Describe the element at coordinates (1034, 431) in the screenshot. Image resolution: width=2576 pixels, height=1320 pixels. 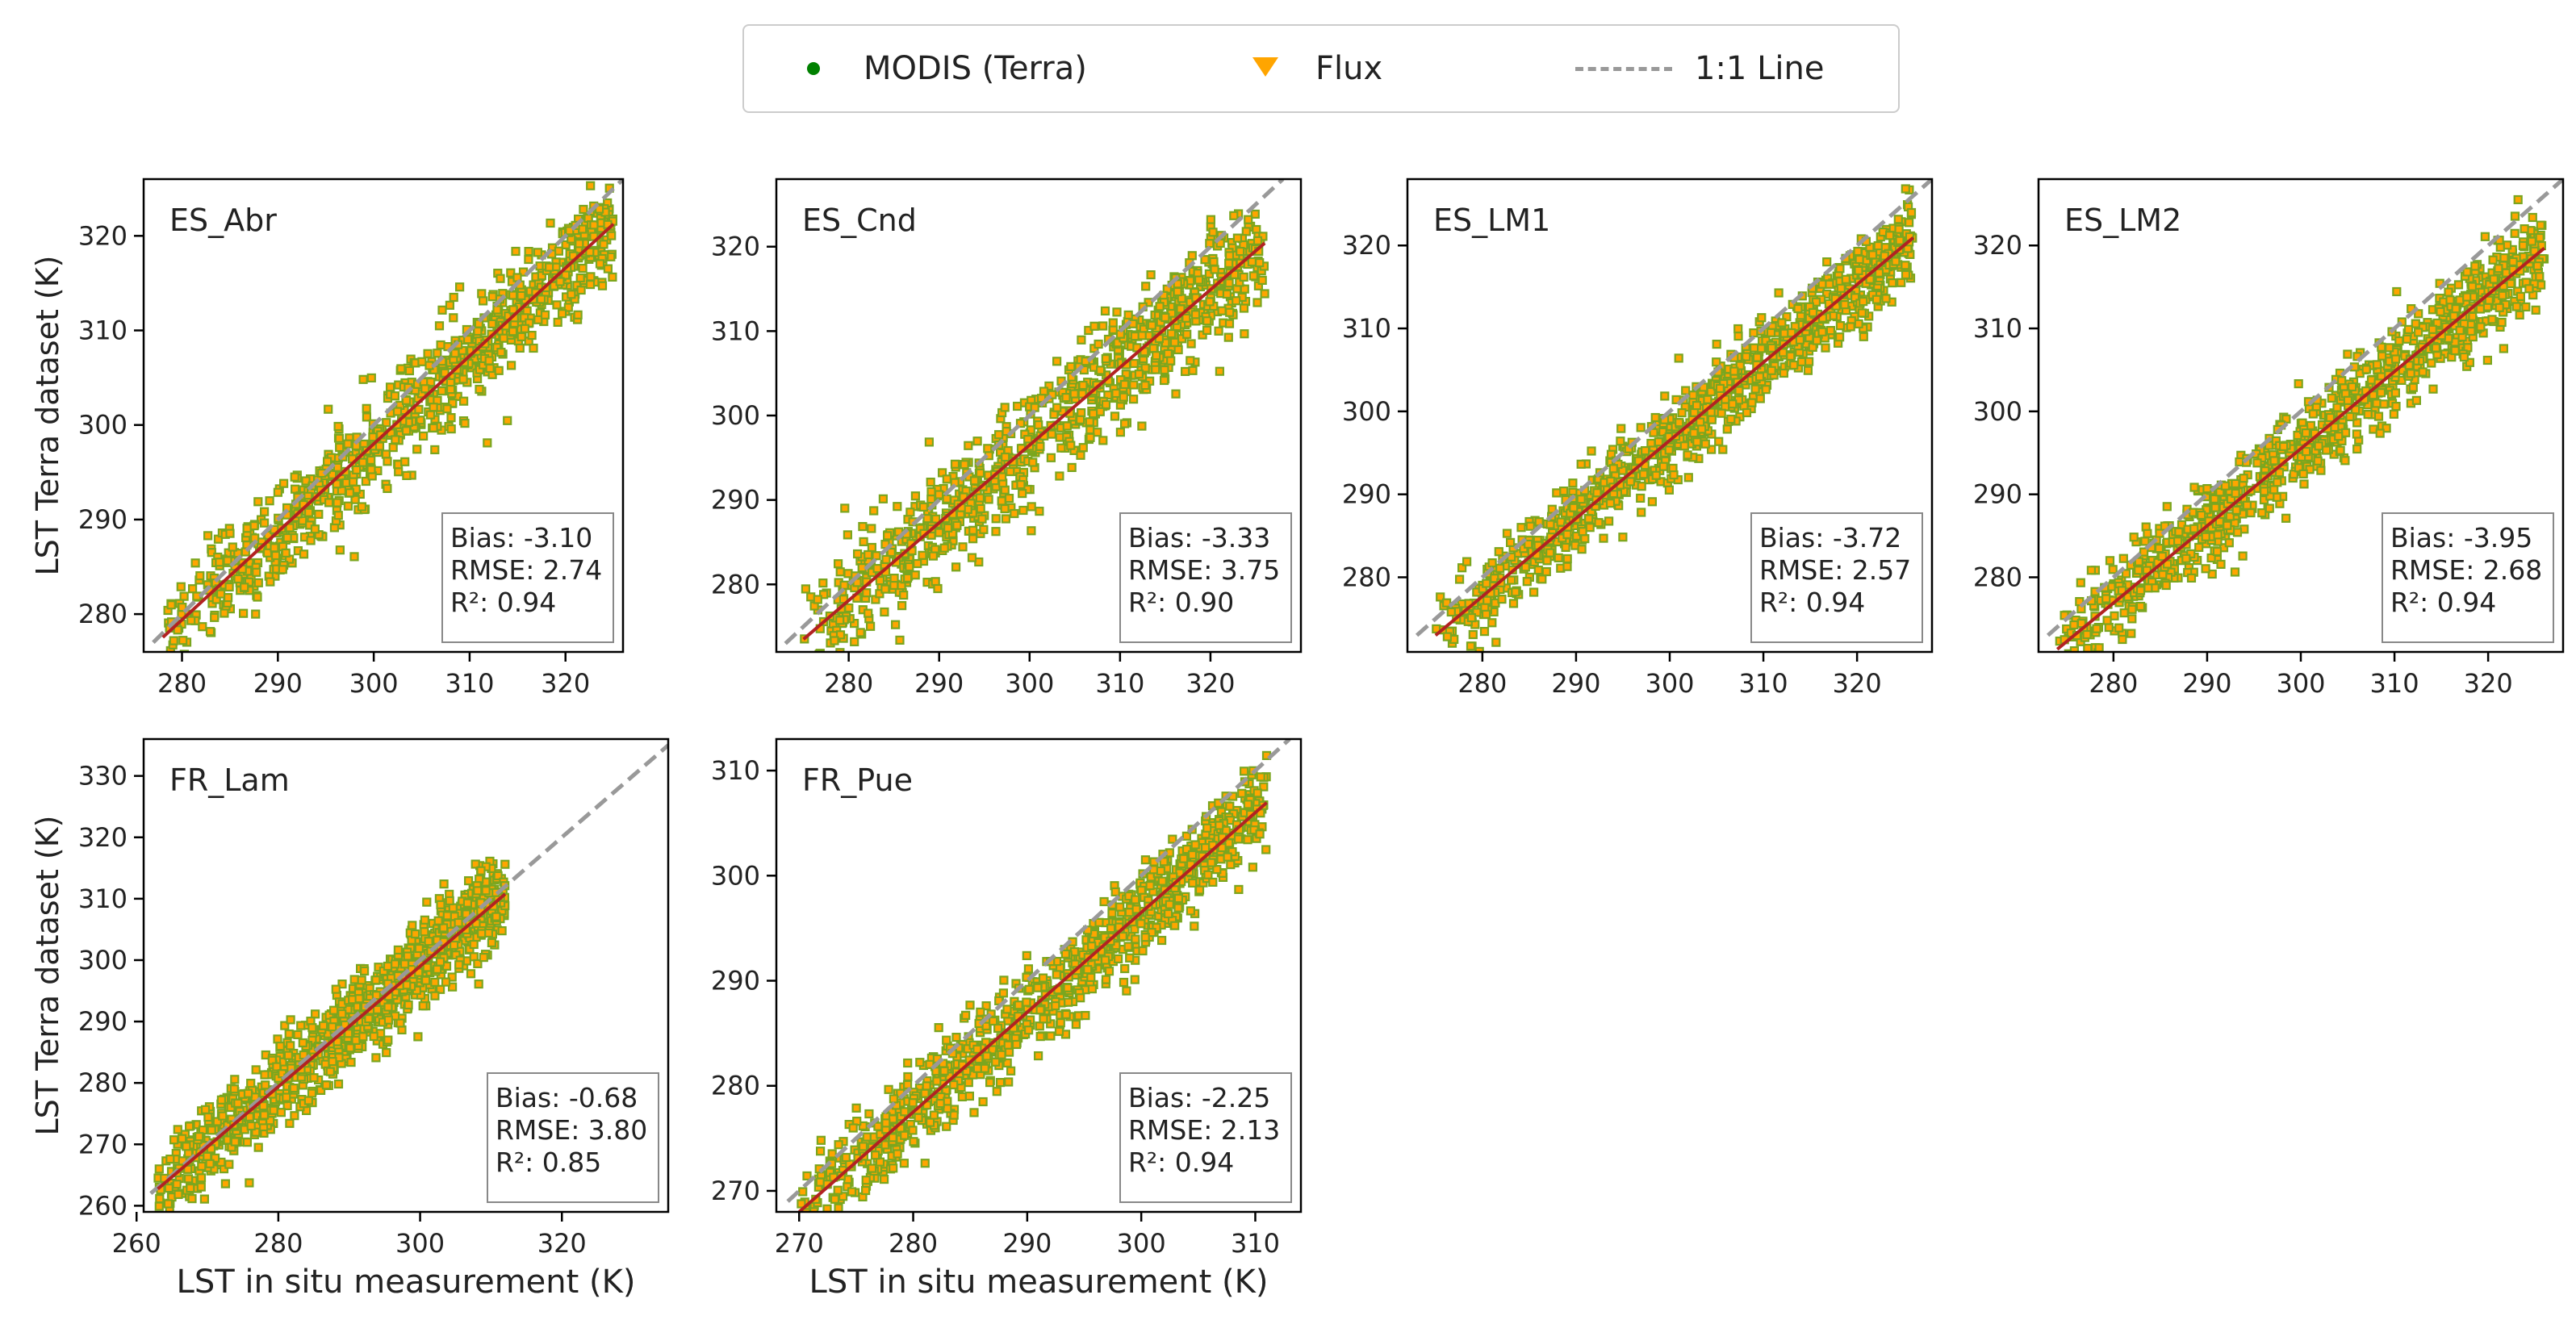
I see `data-points` at that location.